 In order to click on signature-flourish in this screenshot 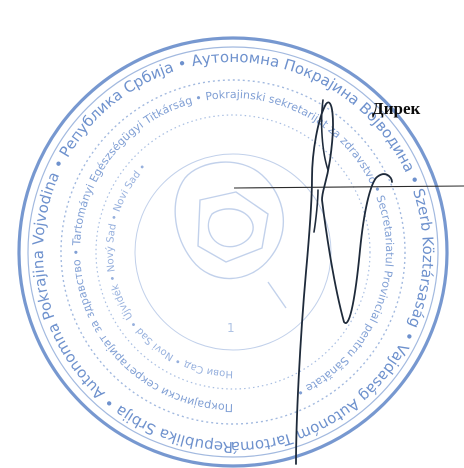, I will do `click(321, 166)`.